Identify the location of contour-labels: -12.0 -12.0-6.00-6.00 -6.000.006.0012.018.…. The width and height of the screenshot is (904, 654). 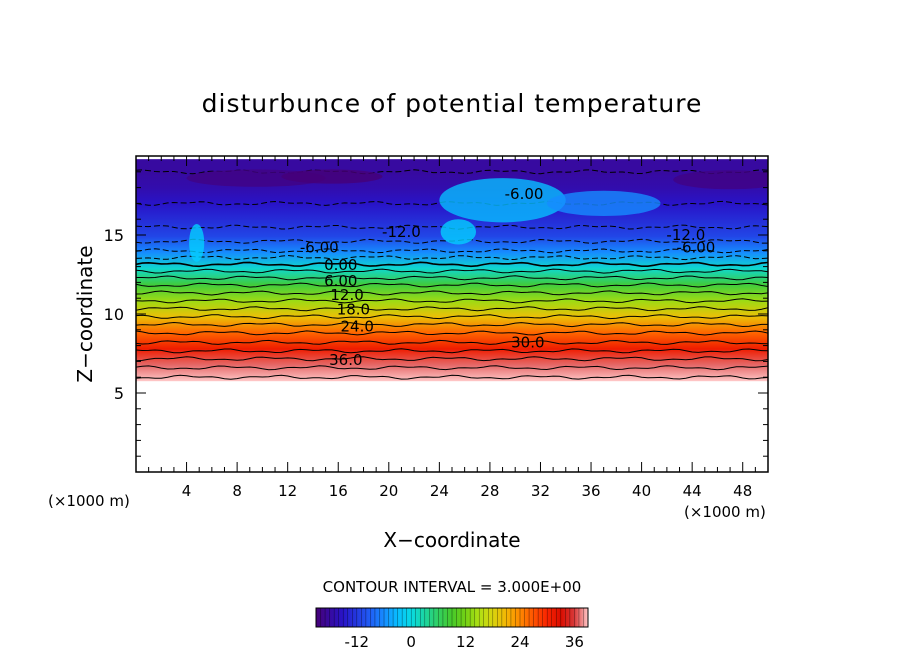
(507, 277).